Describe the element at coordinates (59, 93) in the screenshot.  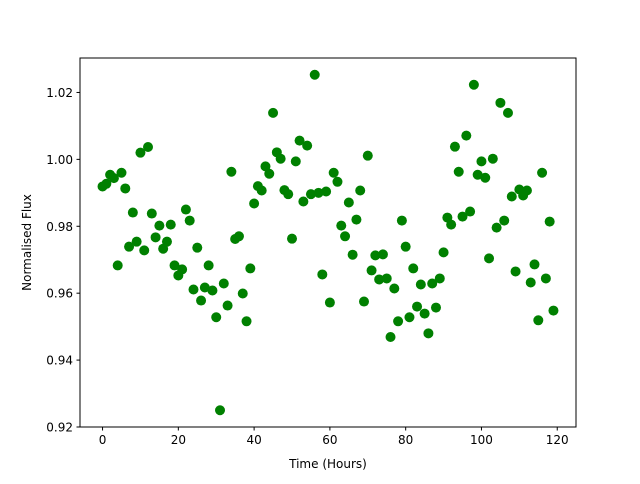
I see `y-tick-label: 1.02` at that location.